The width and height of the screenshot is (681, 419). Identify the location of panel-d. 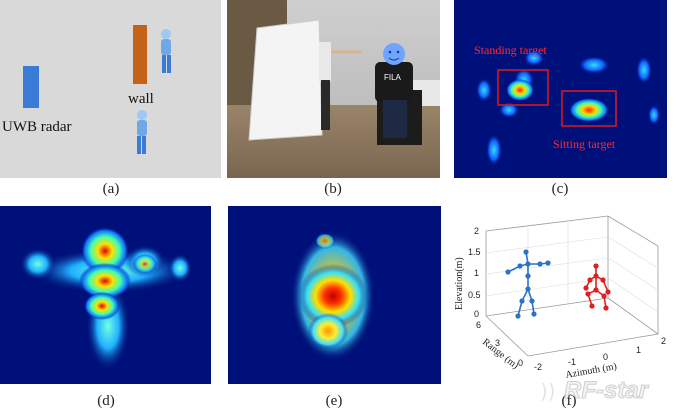
(105, 295).